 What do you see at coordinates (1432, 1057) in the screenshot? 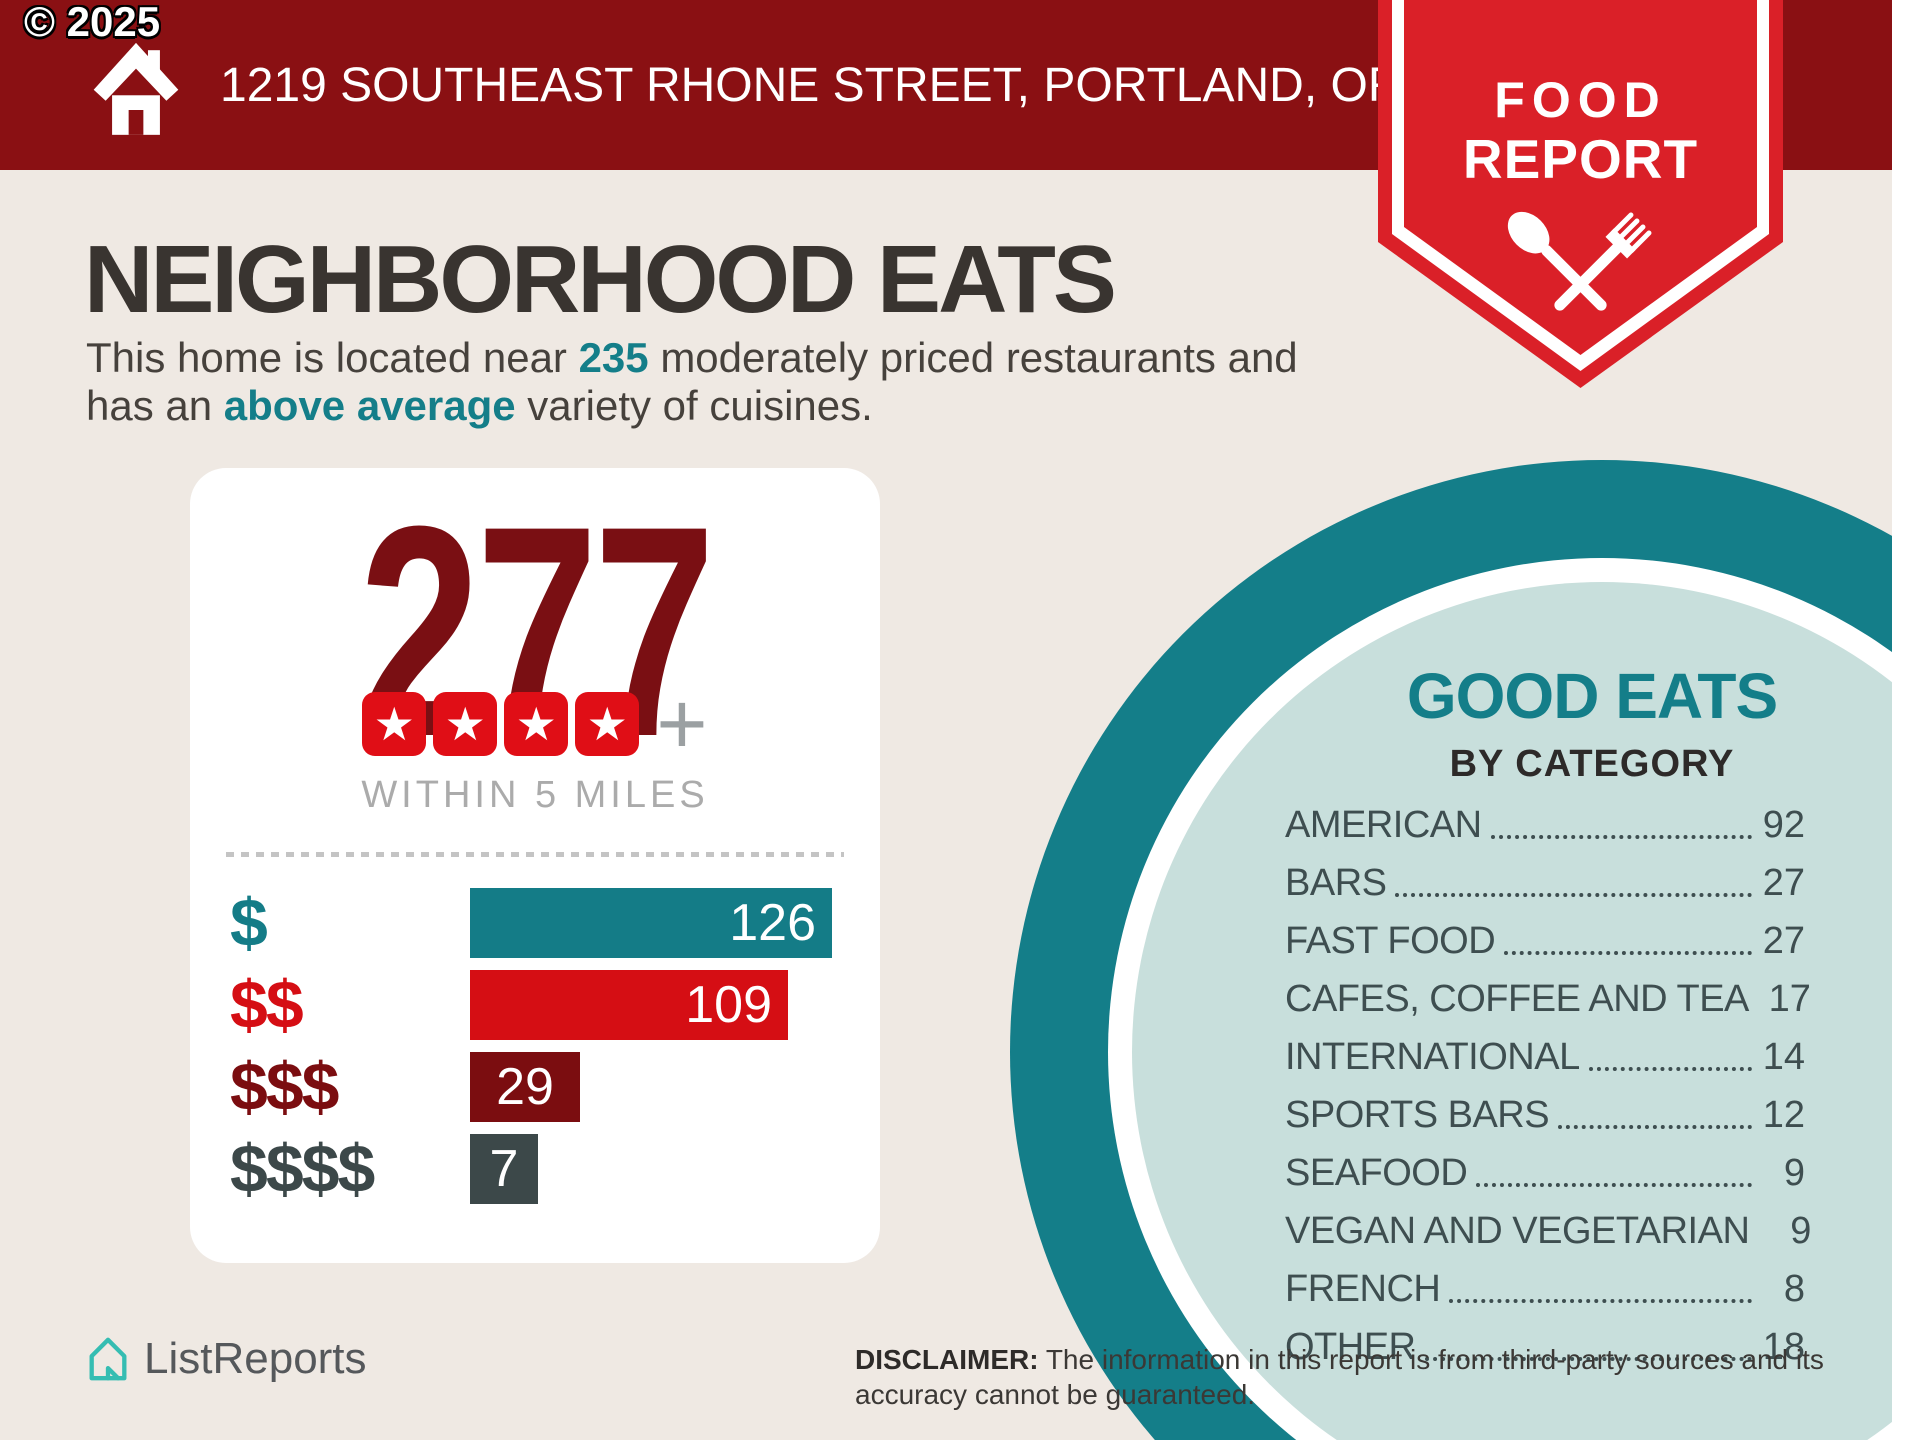
I see `category-label: INTERNATIONAL` at bounding box center [1432, 1057].